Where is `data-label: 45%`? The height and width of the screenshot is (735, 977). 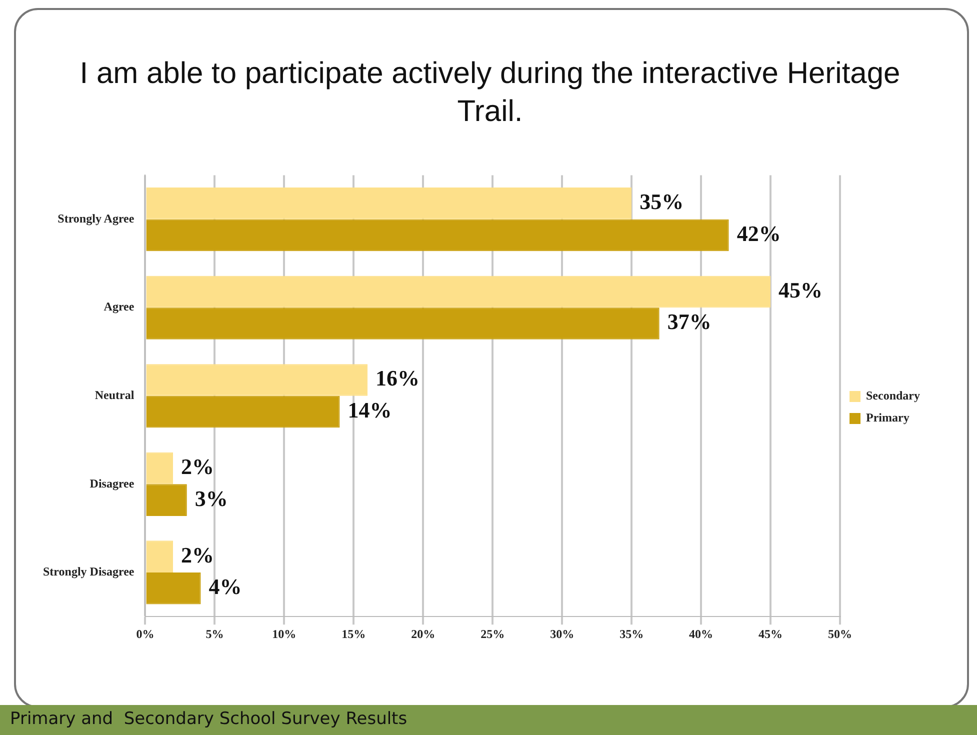
data-label: 45% is located at coordinates (800, 289).